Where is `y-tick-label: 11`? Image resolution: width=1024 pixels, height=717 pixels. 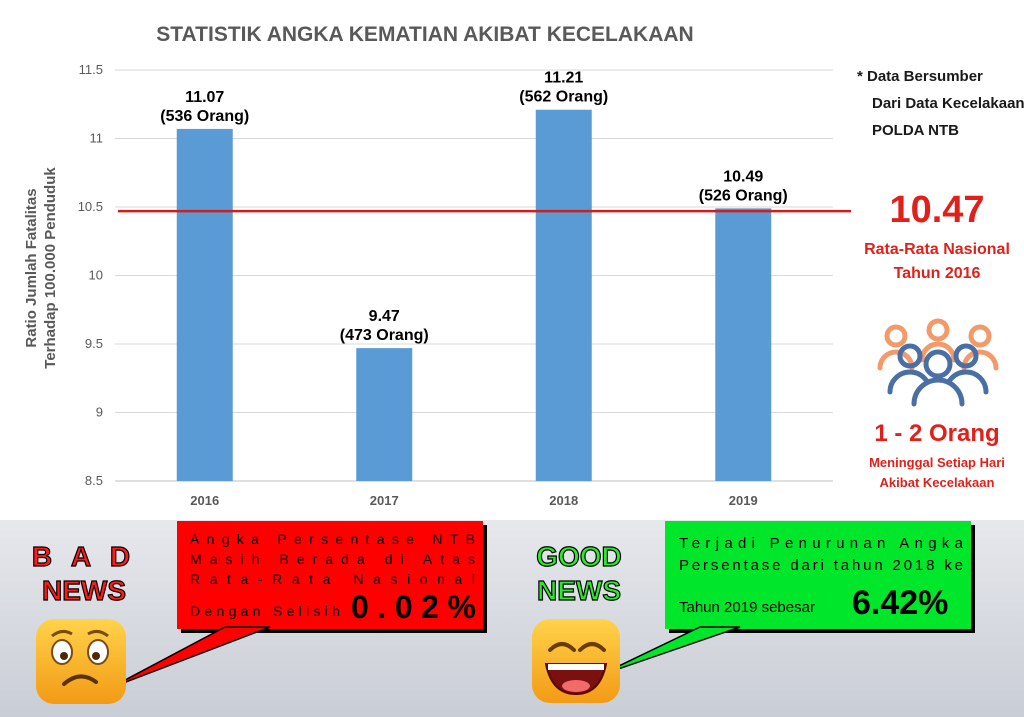 y-tick-label: 11 is located at coordinates (97, 138).